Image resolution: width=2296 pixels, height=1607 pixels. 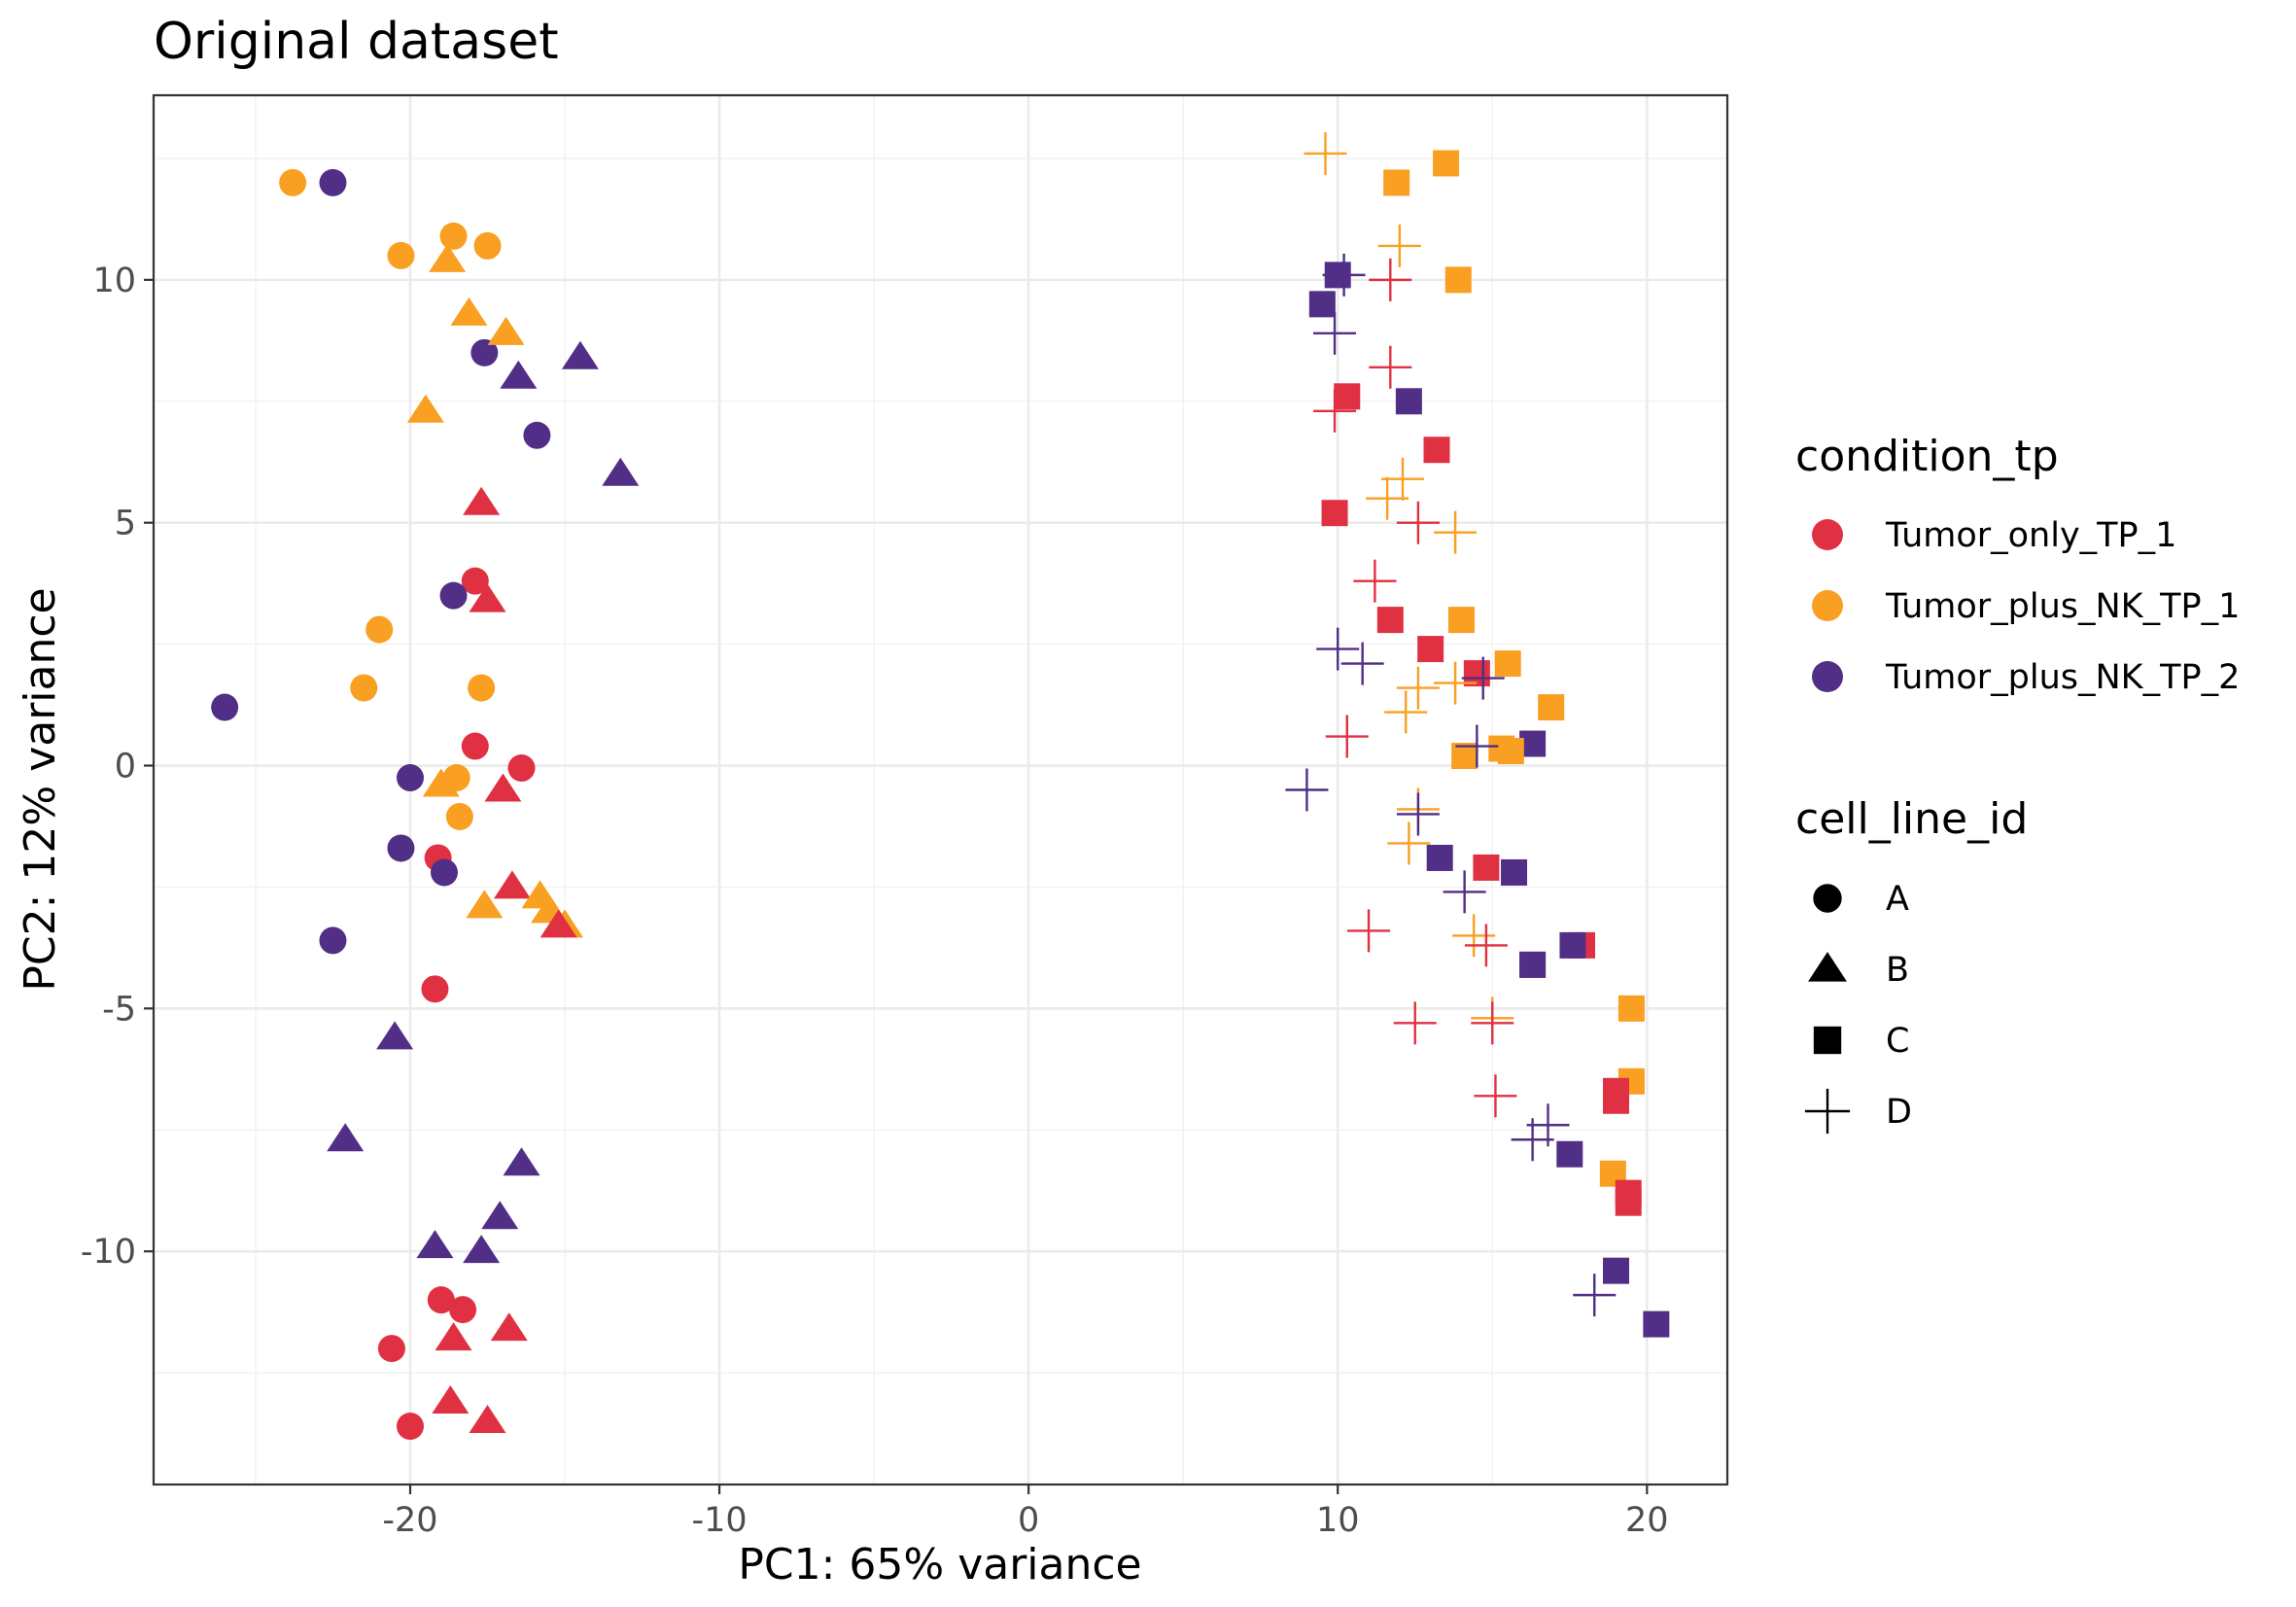 I want to click on y-axis-label: PC2: 12% variance, so click(x=40, y=789).